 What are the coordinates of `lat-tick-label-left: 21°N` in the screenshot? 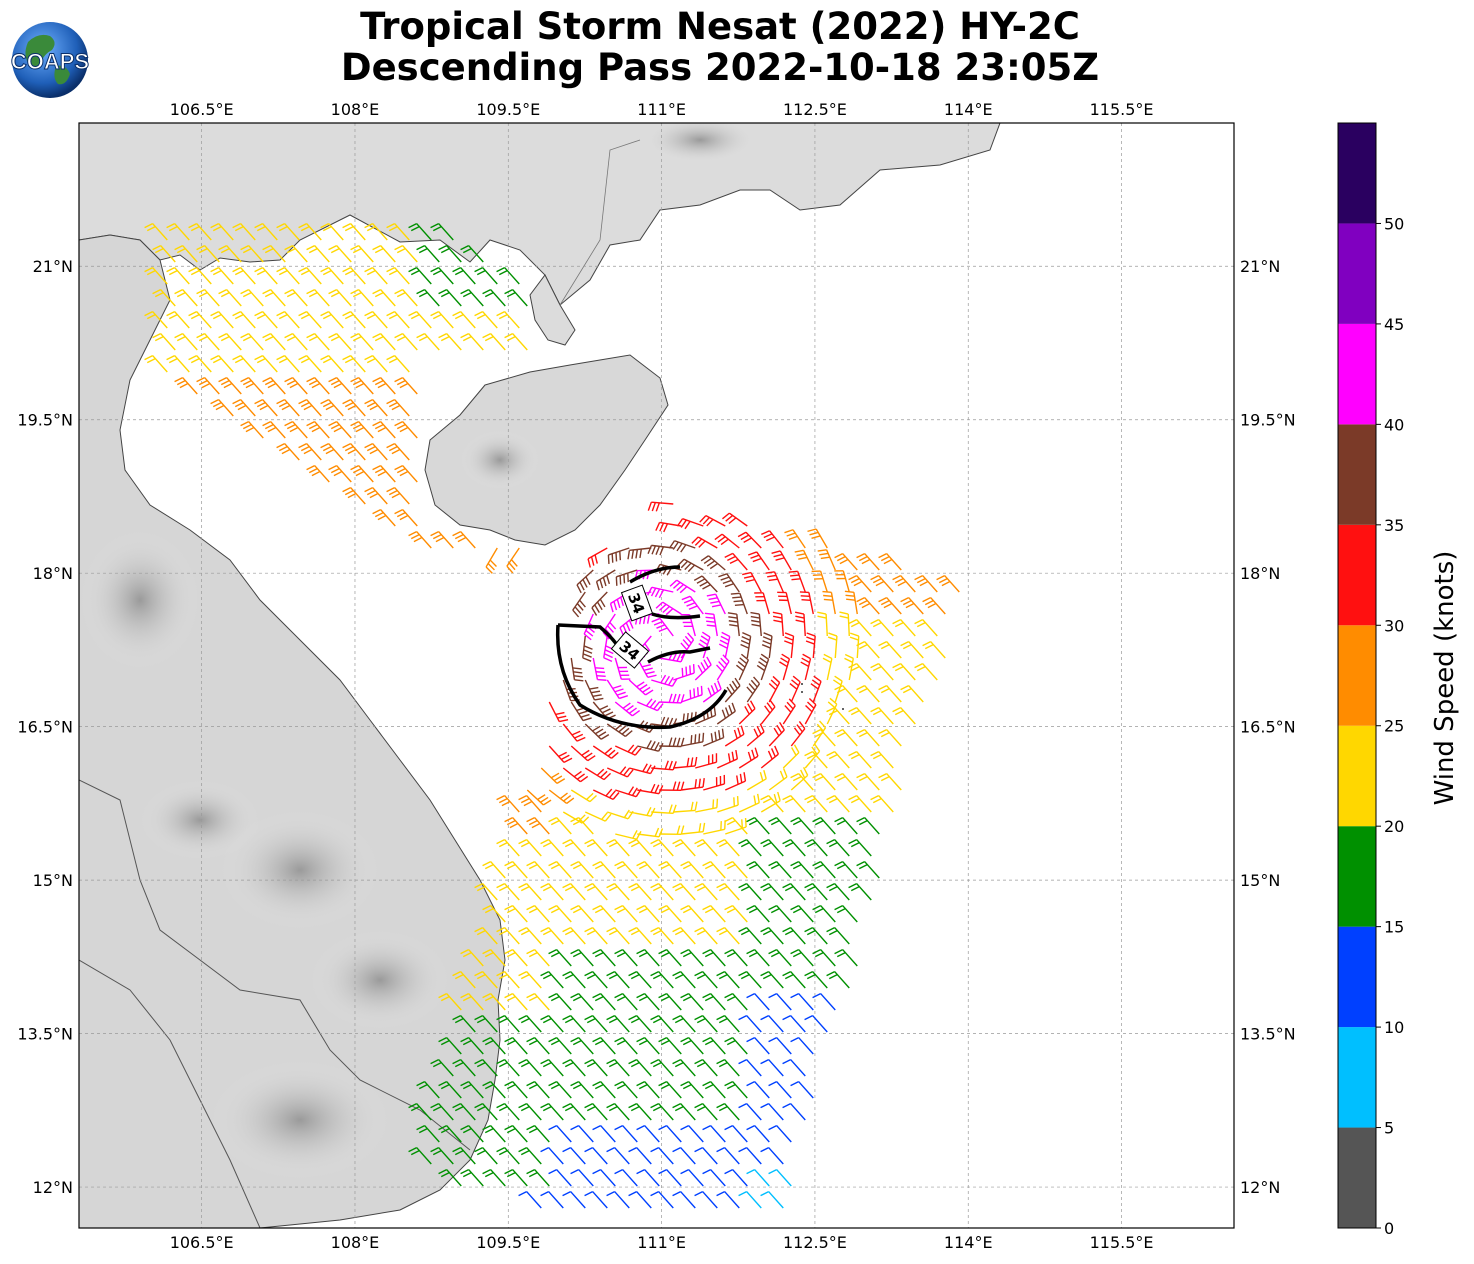 It's located at (53, 266).